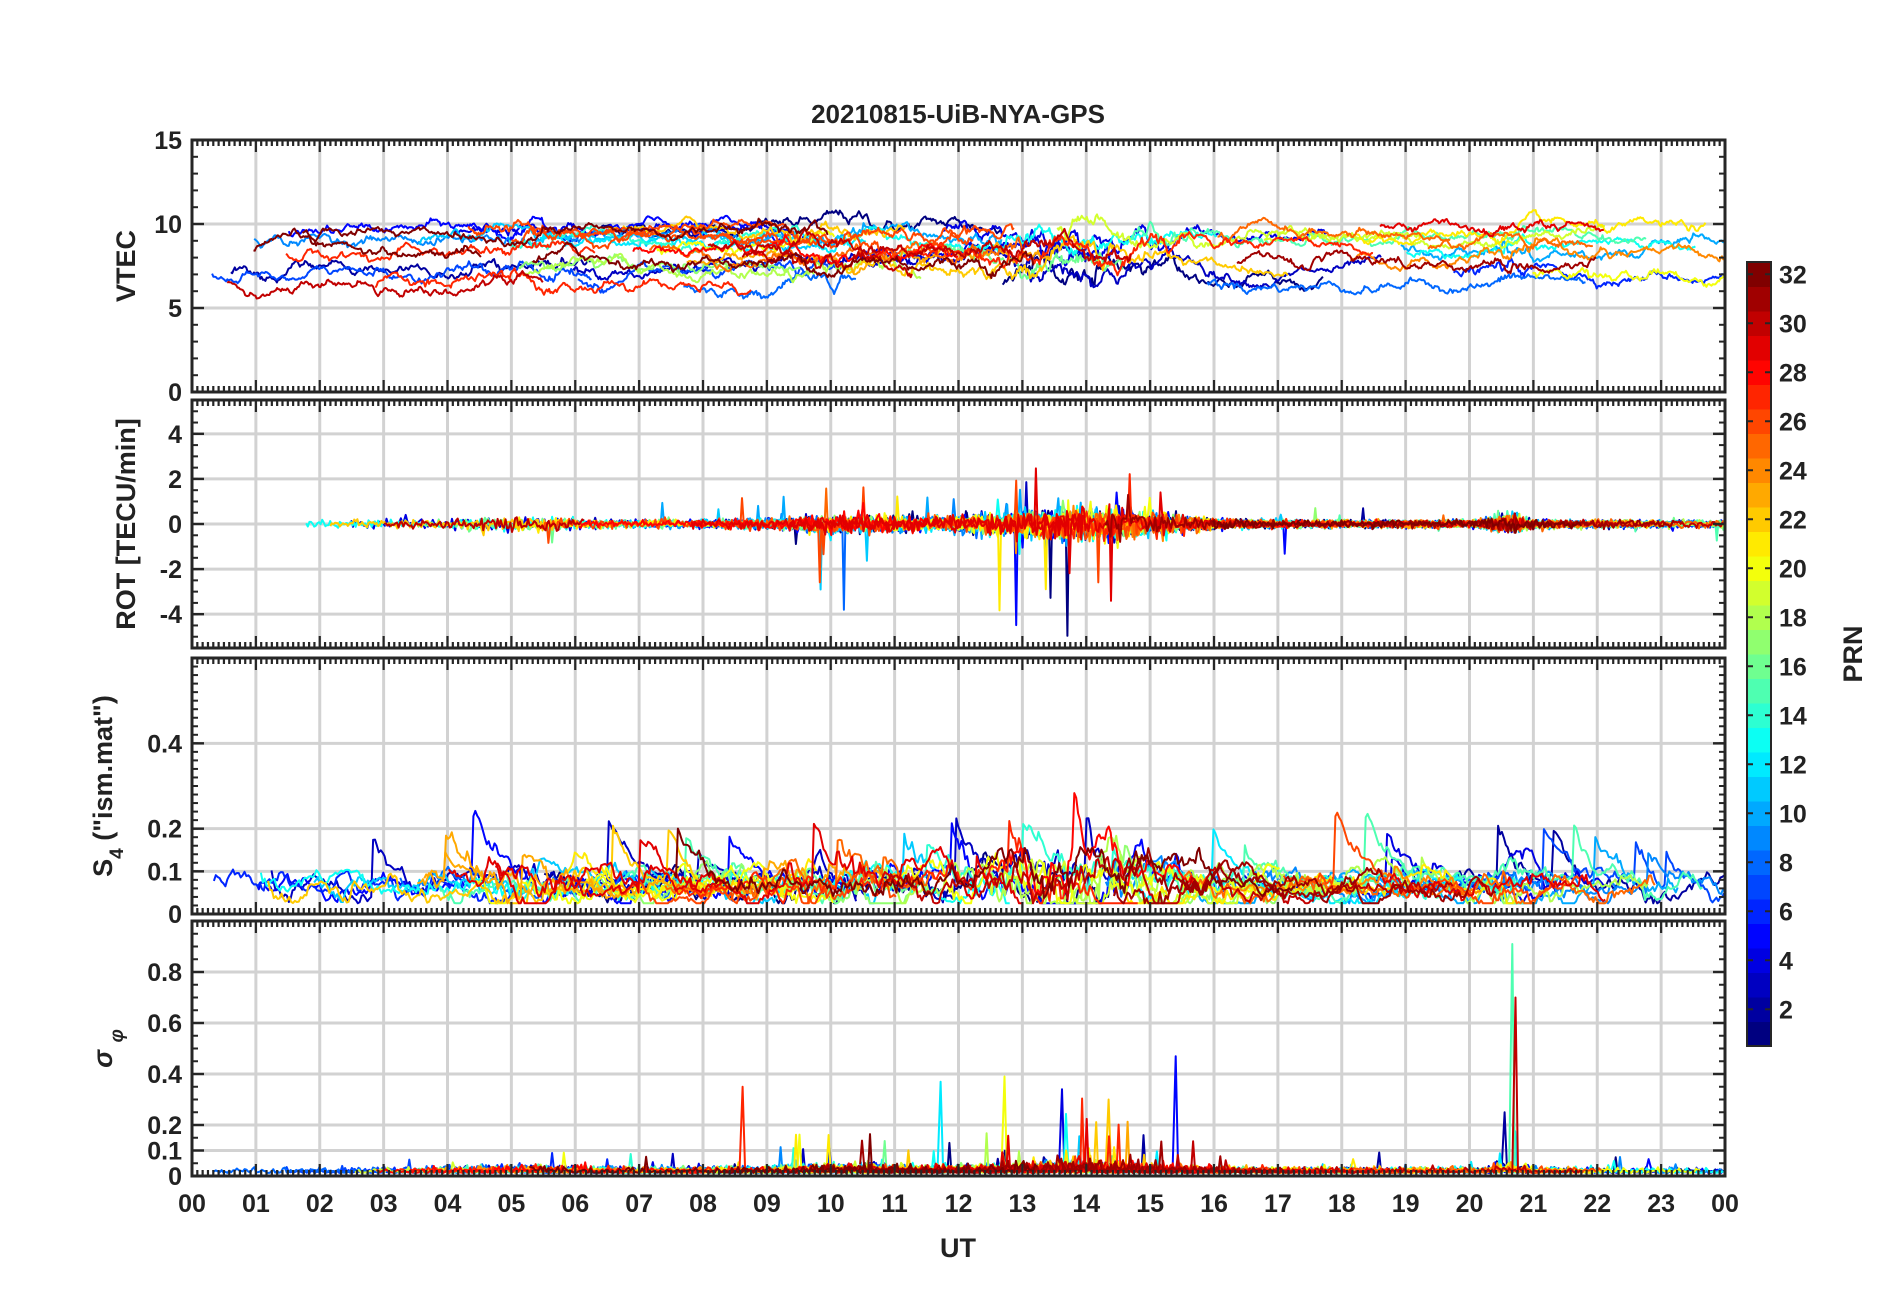  I want to click on x-axis-label: UT, so click(958, 1248).